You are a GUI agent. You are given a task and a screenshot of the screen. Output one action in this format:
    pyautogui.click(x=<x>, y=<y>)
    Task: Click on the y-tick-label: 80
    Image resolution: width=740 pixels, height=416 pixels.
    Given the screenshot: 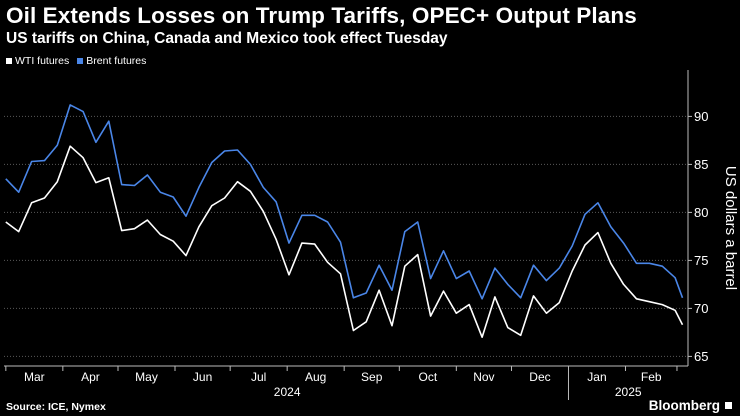 What is the action you would take?
    pyautogui.click(x=701, y=212)
    